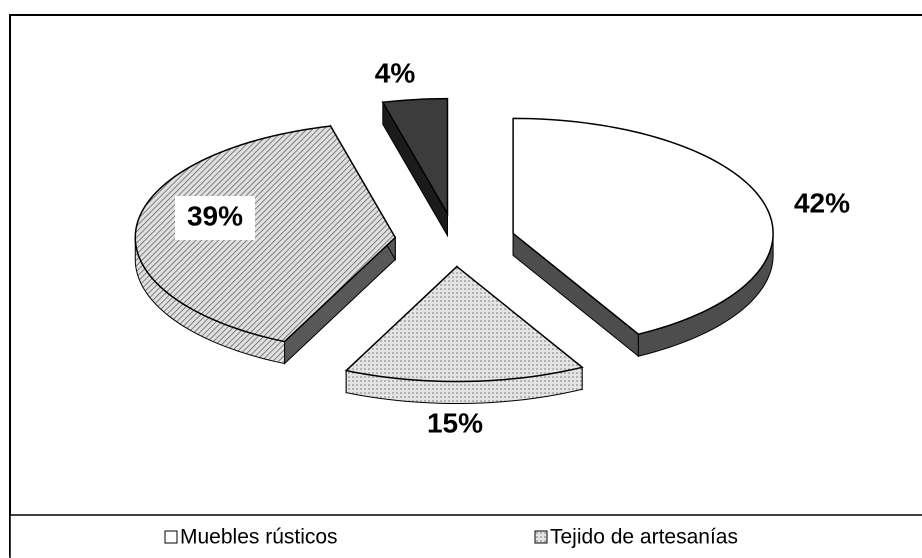 Image resolution: width=922 pixels, height=558 pixels. I want to click on data-label: 39%, so click(215, 215).